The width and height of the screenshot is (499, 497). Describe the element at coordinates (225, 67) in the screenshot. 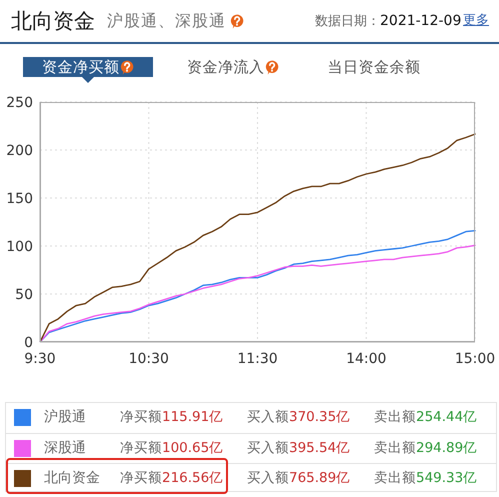

I see `text: 资金净流入` at that location.